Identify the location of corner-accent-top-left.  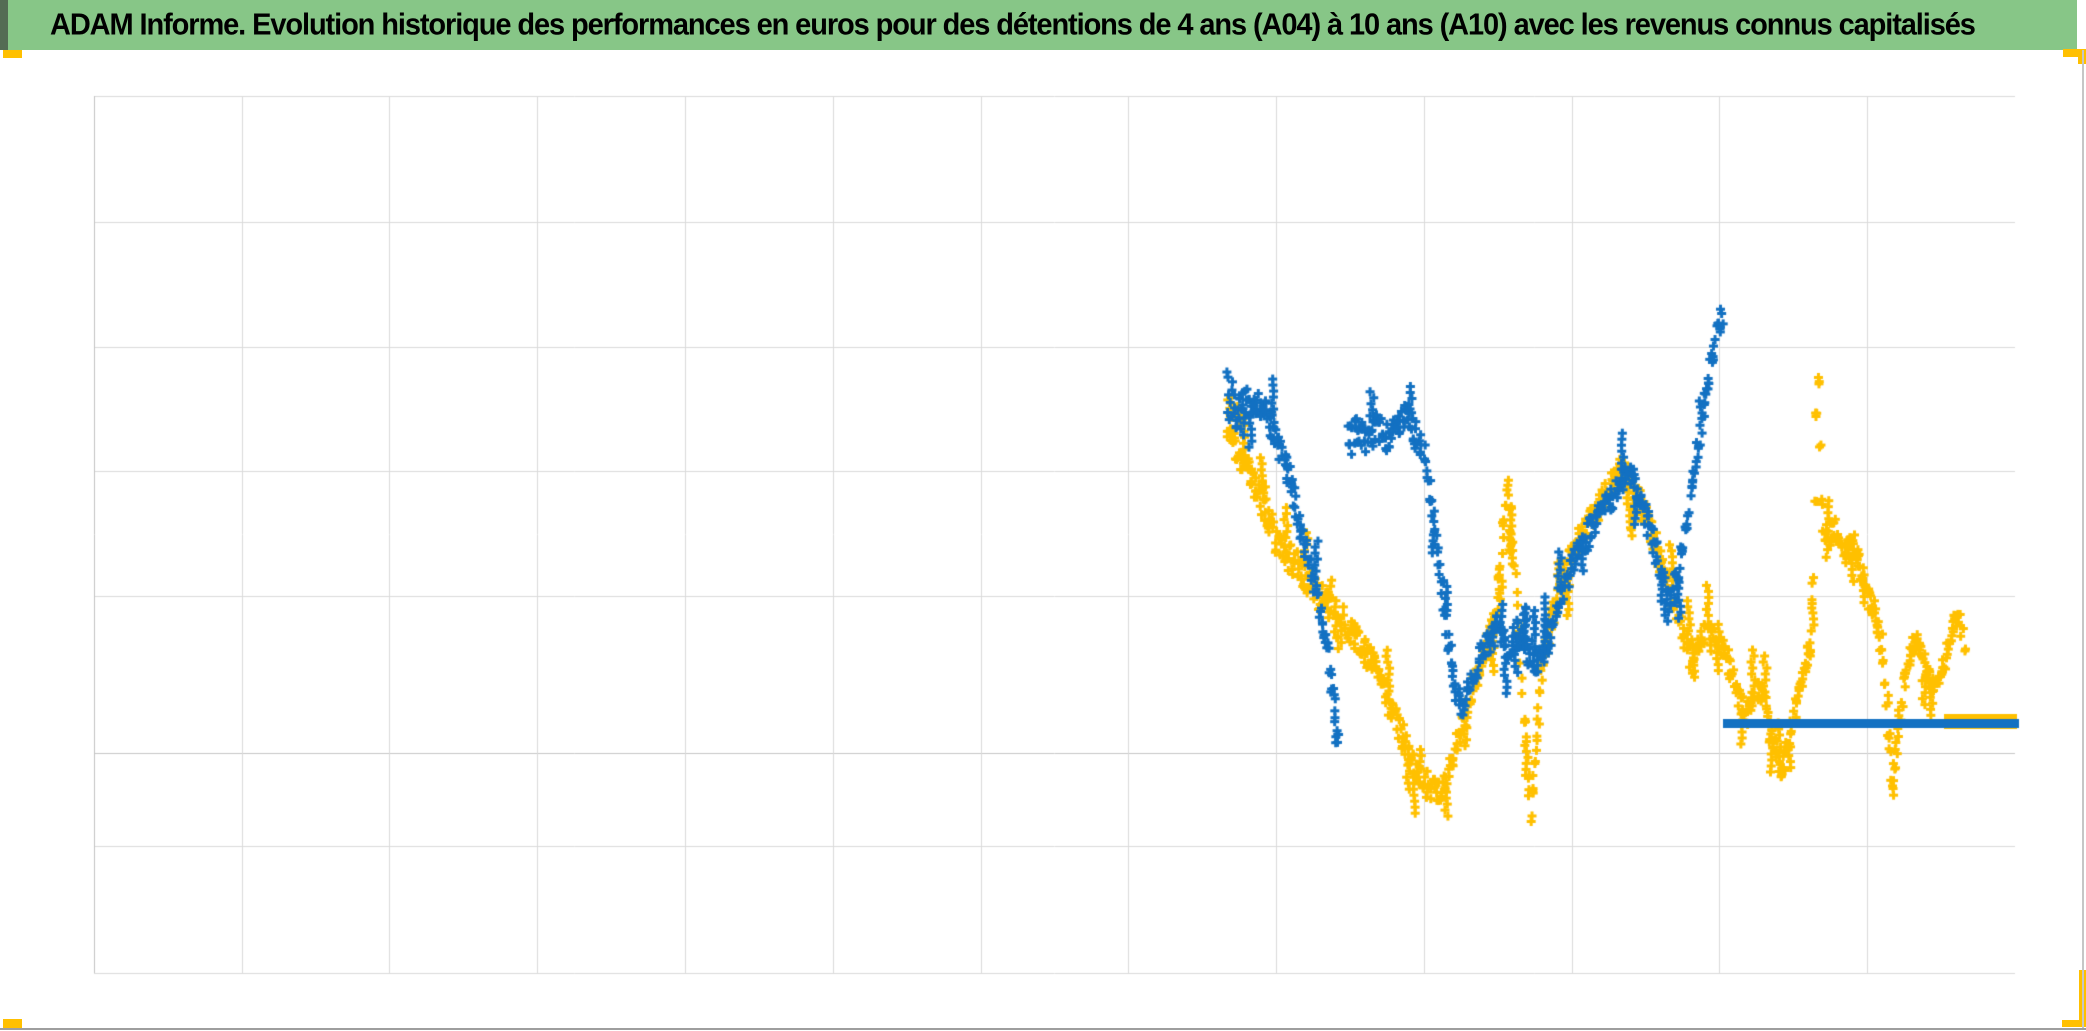
(12, 54).